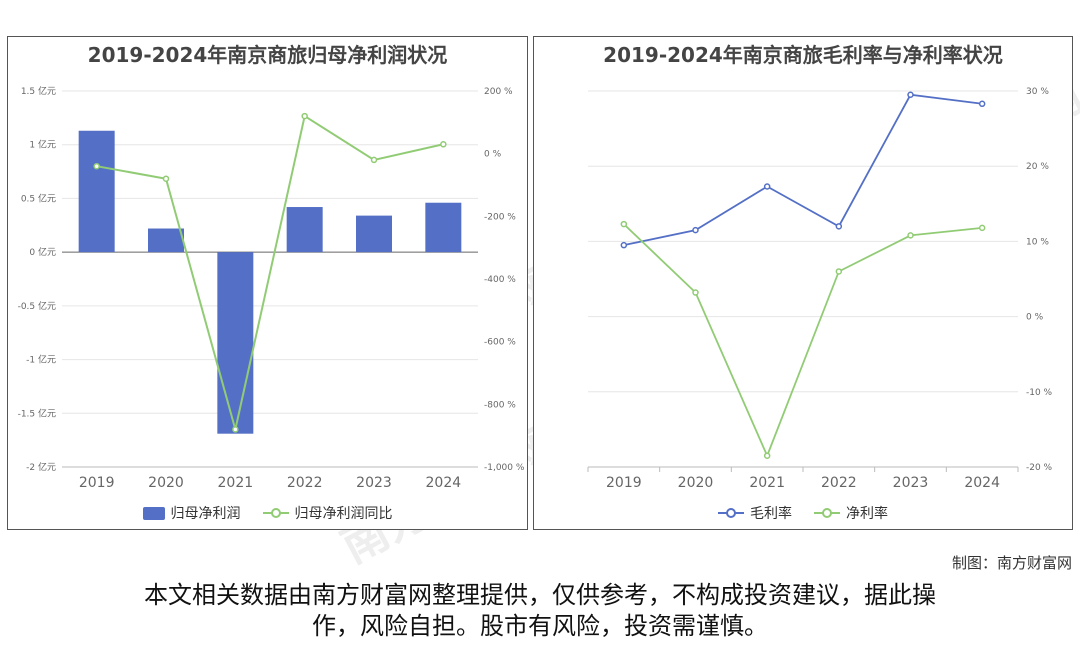  Describe the element at coordinates (1011, 563) in the screenshot. I see `chart-credit: 制图：南方财富网` at that location.